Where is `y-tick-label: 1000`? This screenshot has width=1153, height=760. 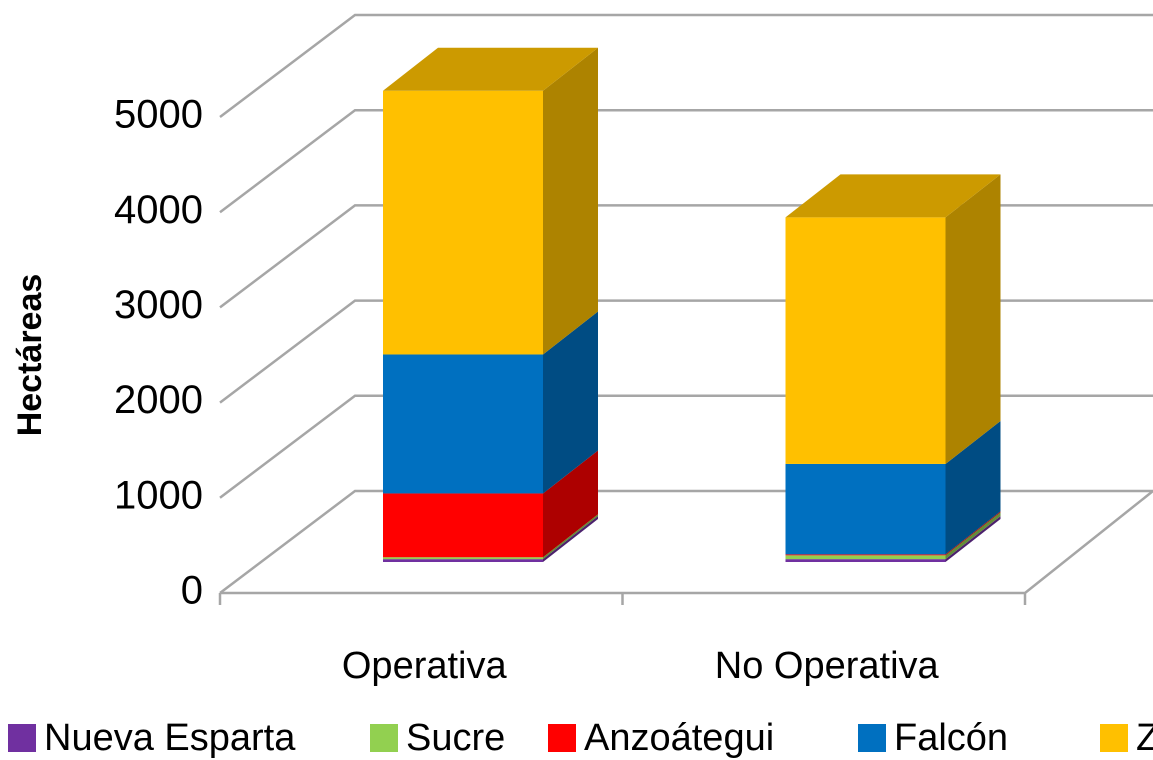 y-tick-label: 1000 is located at coordinates (158, 495).